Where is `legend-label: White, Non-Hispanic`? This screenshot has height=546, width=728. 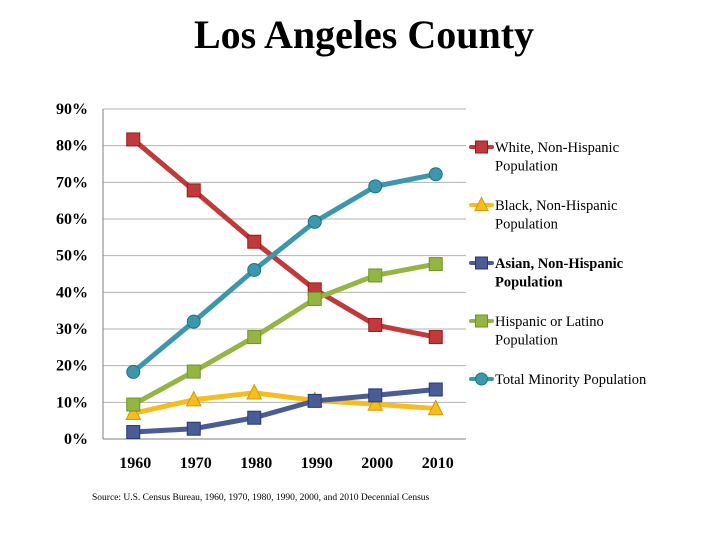 legend-label: White, Non-Hispanic is located at coordinates (557, 148).